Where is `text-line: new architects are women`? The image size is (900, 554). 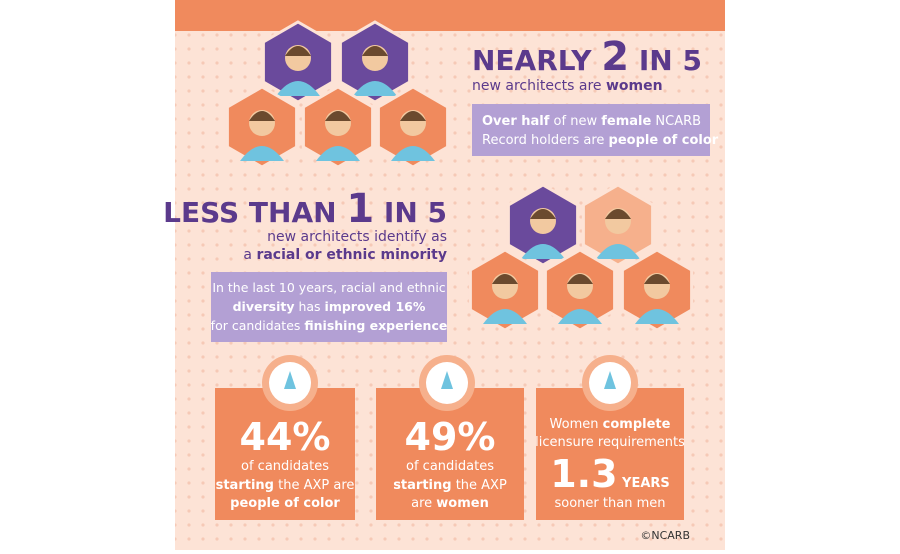 text-line: new architects are women is located at coordinates (567, 86).